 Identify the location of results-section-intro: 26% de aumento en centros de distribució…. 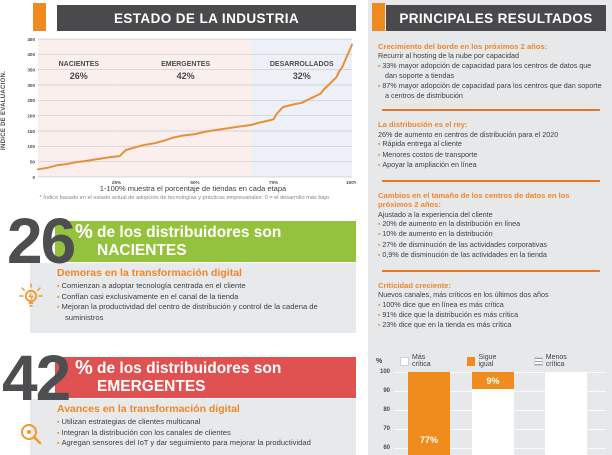
(468, 134).